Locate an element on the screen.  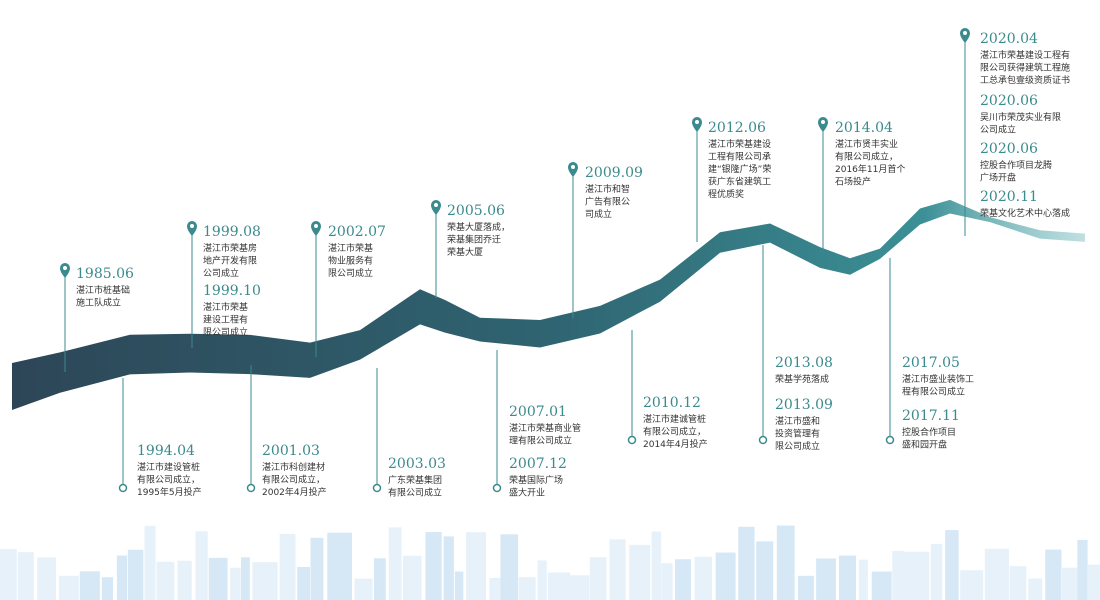
milestone-text: 1995年5月投产 is located at coordinates (169, 492).